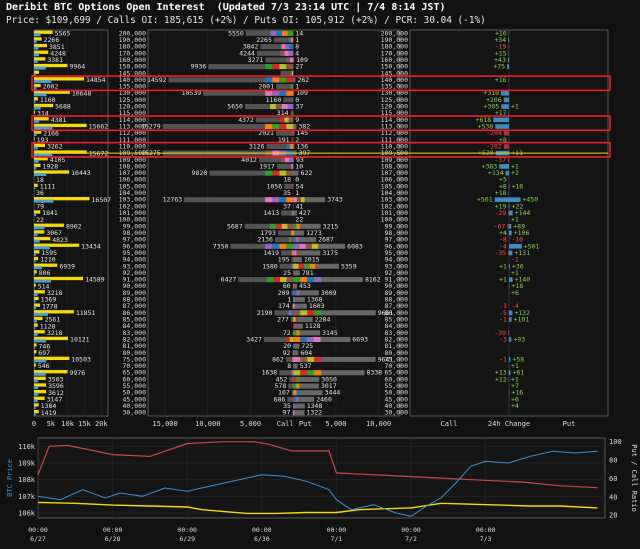 The height and width of the screenshot is (549, 640). Describe the element at coordinates (503, 180) in the screenshot. I see `call-change-label: +5` at that location.